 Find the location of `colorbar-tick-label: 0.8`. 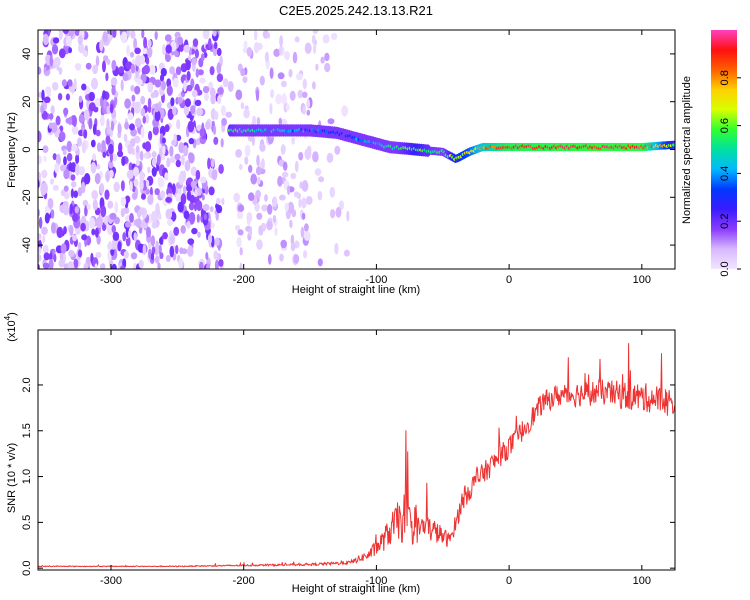

colorbar-tick-label: 0.8 is located at coordinates (725, 77).